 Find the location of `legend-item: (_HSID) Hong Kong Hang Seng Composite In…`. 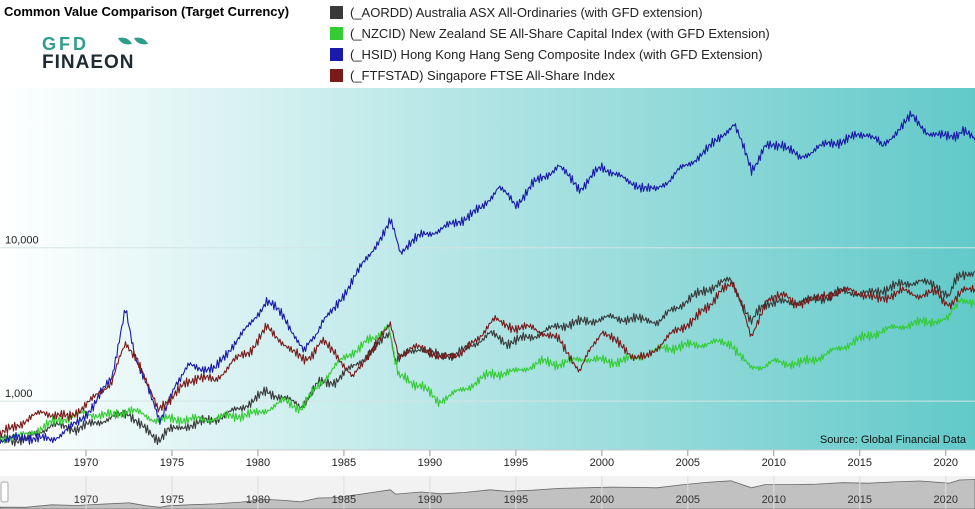

legend-item: (_HSID) Hong Kong Hang Seng Composite In… is located at coordinates (550, 54).